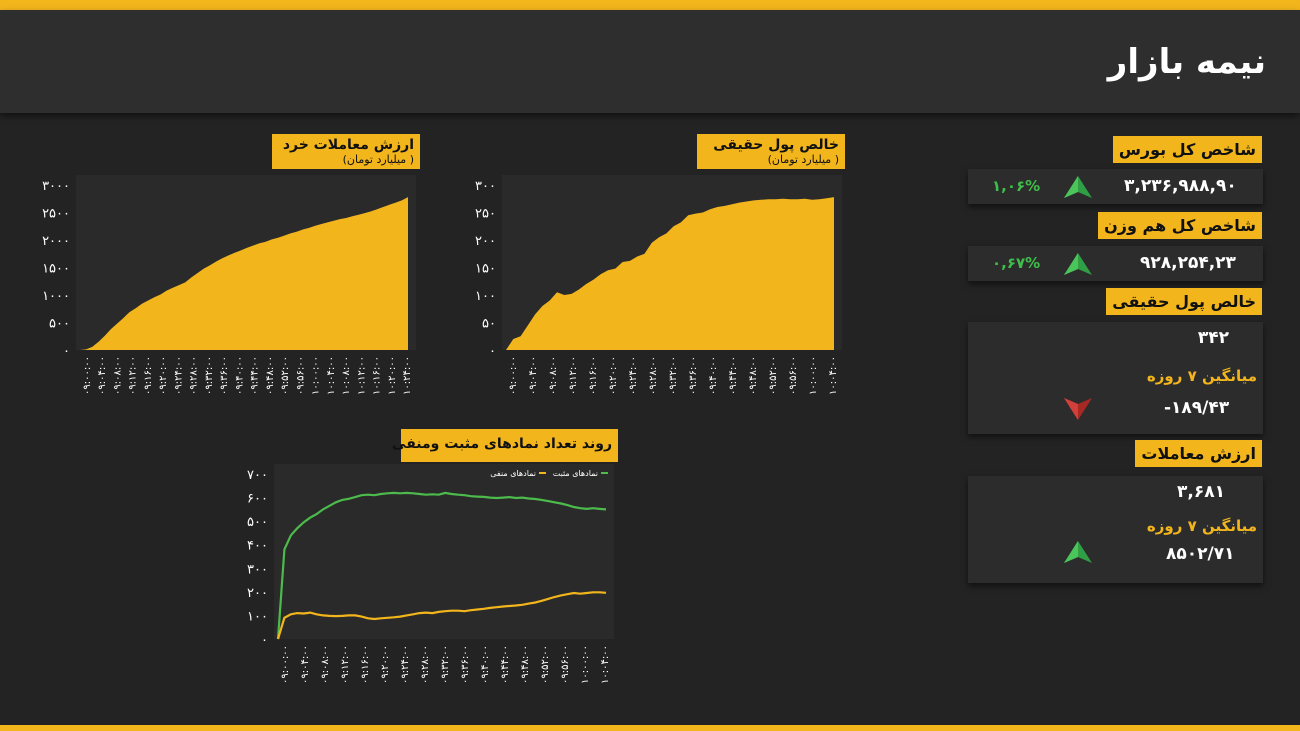 This screenshot has width=1300, height=731. I want to click on symbols-chart-title-box: روند تعداد نمادهای مثبت ومنفی, so click(505, 445).